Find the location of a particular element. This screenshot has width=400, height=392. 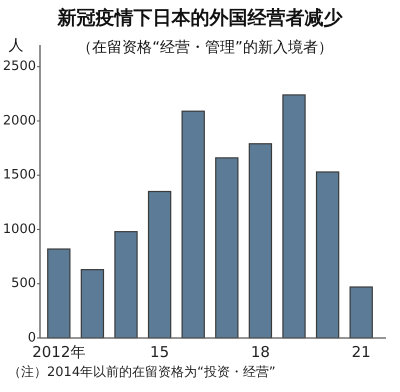

x-tick-label: 15 is located at coordinates (160, 352).